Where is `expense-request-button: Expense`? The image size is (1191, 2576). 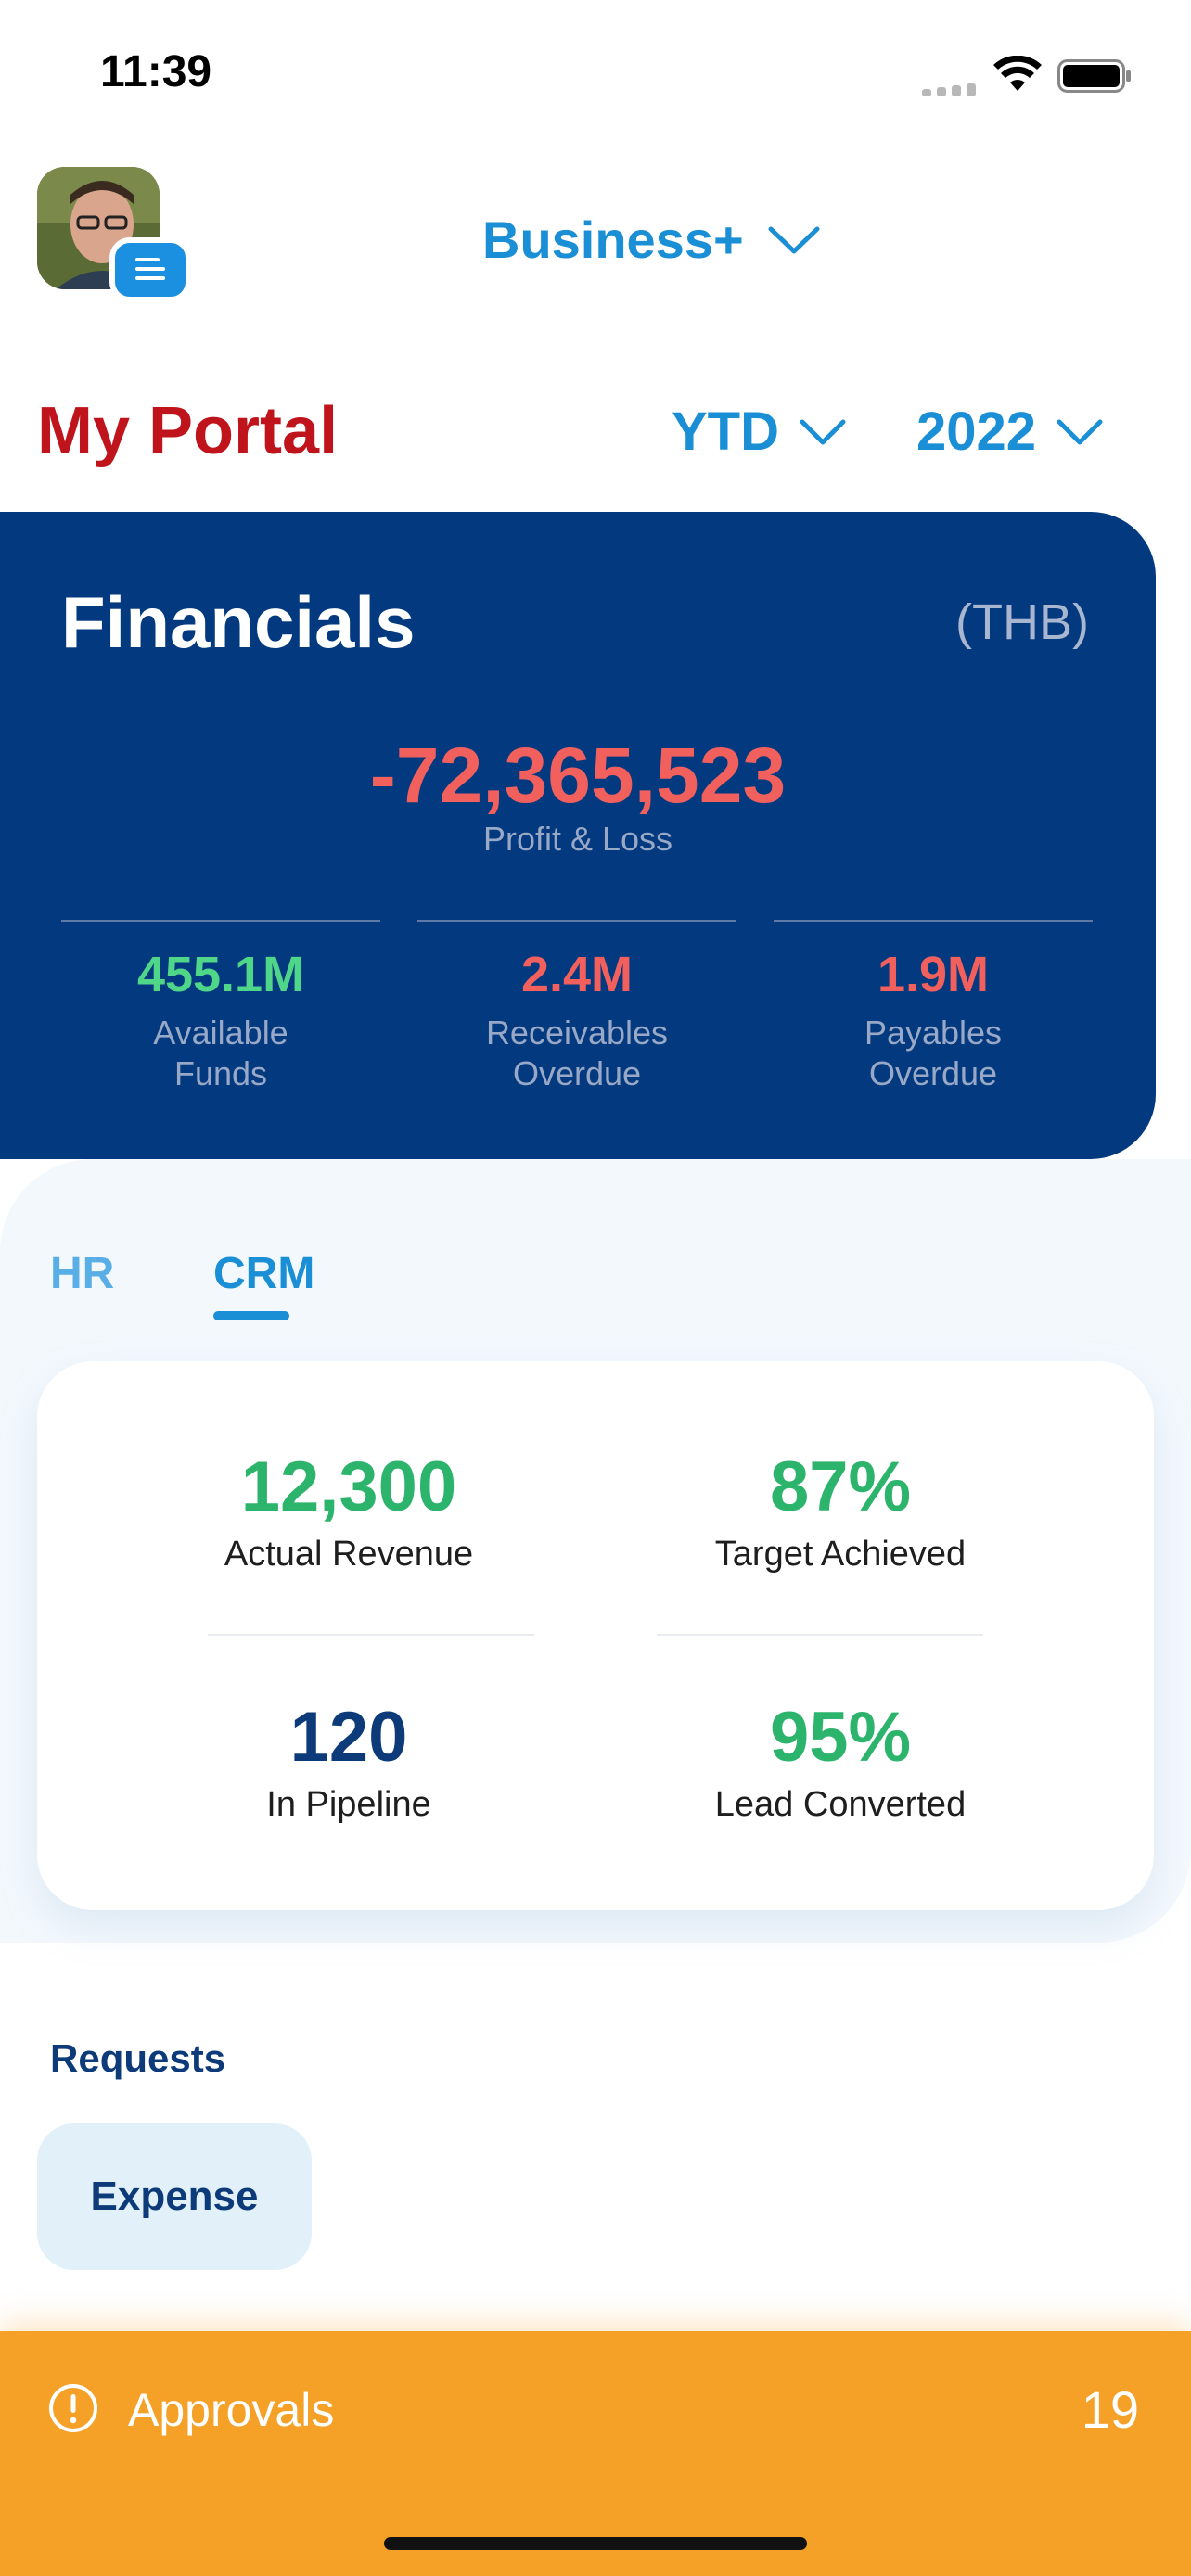
expense-request-button: Expense is located at coordinates (174, 2196).